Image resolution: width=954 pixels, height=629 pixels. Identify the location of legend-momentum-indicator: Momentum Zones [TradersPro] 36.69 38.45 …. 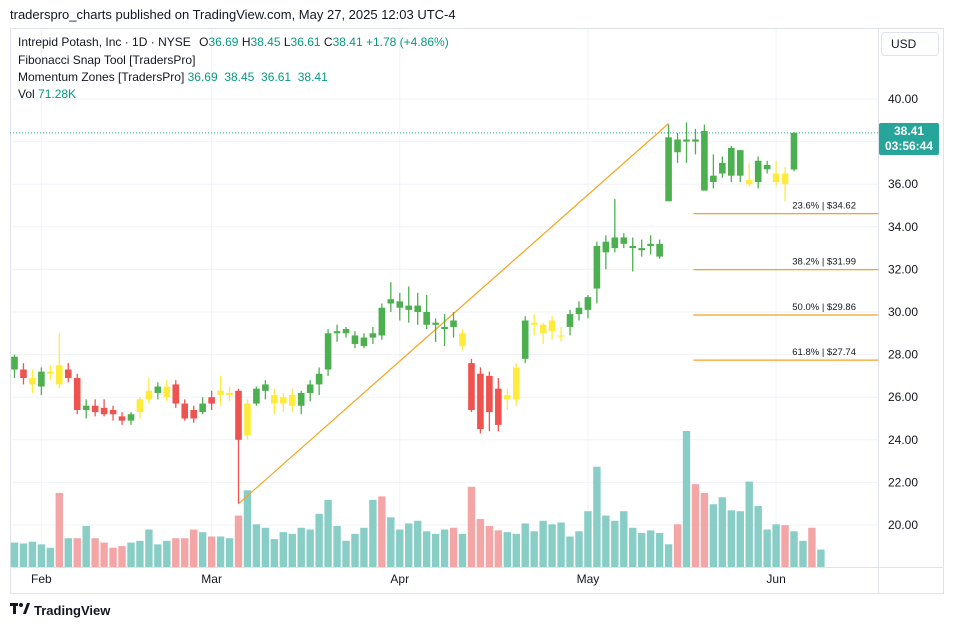
(173, 77).